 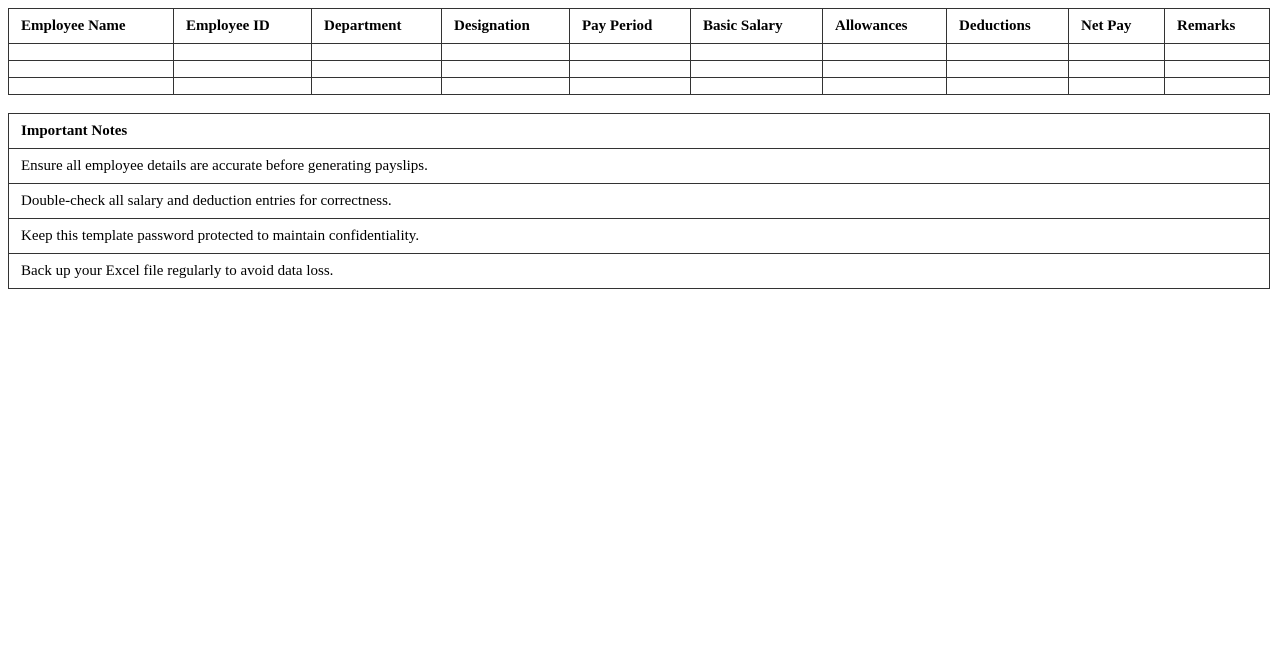 I want to click on column-header: Basic Salary, so click(x=756, y=26).